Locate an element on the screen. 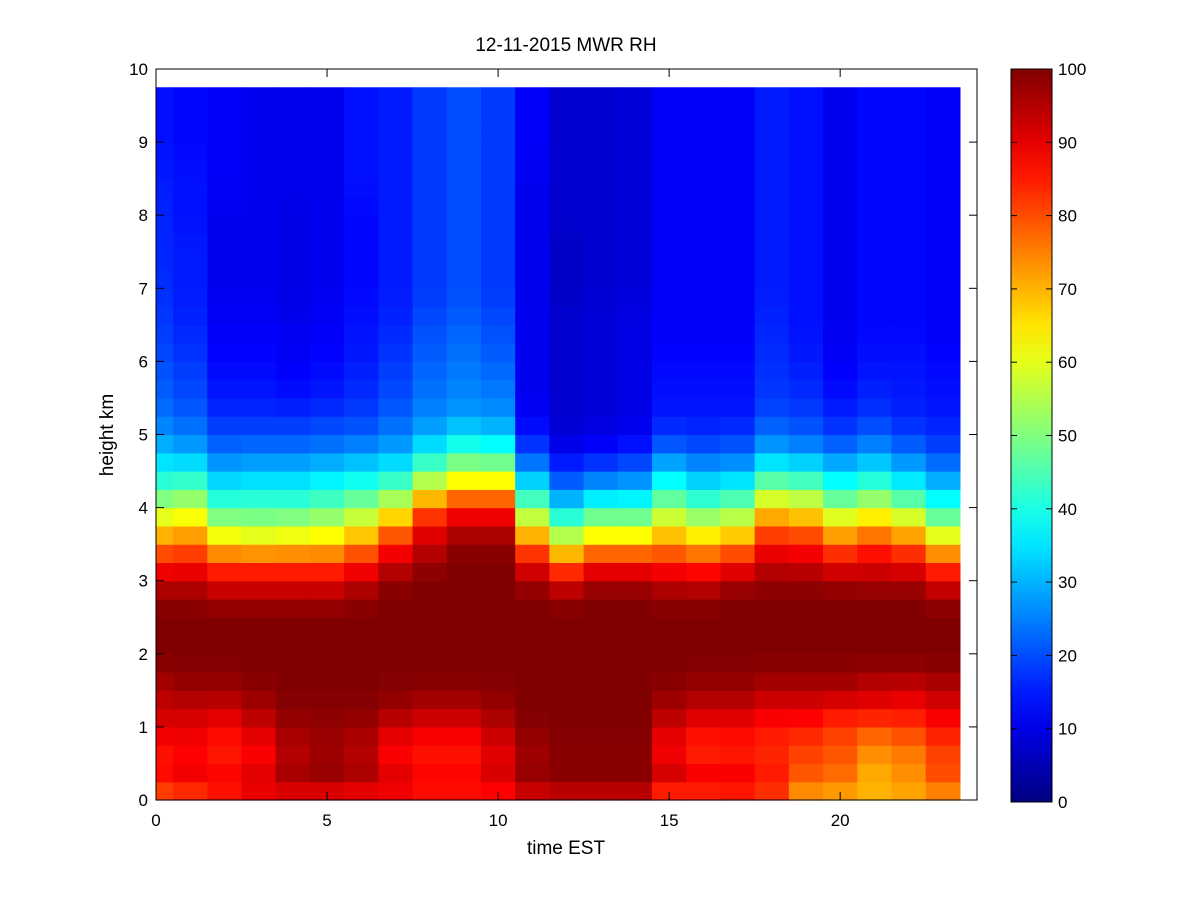 The height and width of the screenshot is (900, 1200). colorbar-tick-label: 20 is located at coordinates (1067, 655).